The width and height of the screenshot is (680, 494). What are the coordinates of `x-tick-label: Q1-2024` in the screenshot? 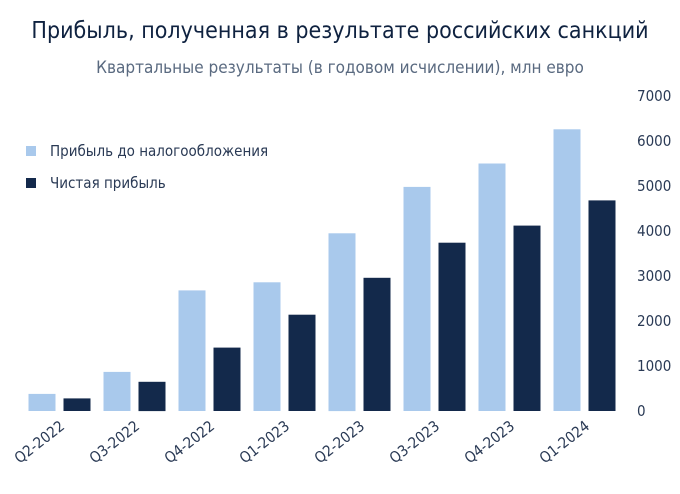 It's located at (564, 442).